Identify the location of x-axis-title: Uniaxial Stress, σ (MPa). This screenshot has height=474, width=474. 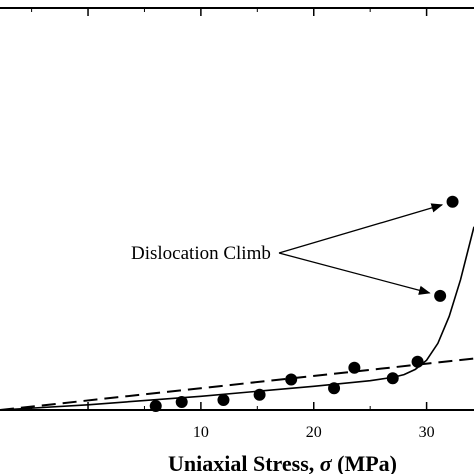
(282, 462).